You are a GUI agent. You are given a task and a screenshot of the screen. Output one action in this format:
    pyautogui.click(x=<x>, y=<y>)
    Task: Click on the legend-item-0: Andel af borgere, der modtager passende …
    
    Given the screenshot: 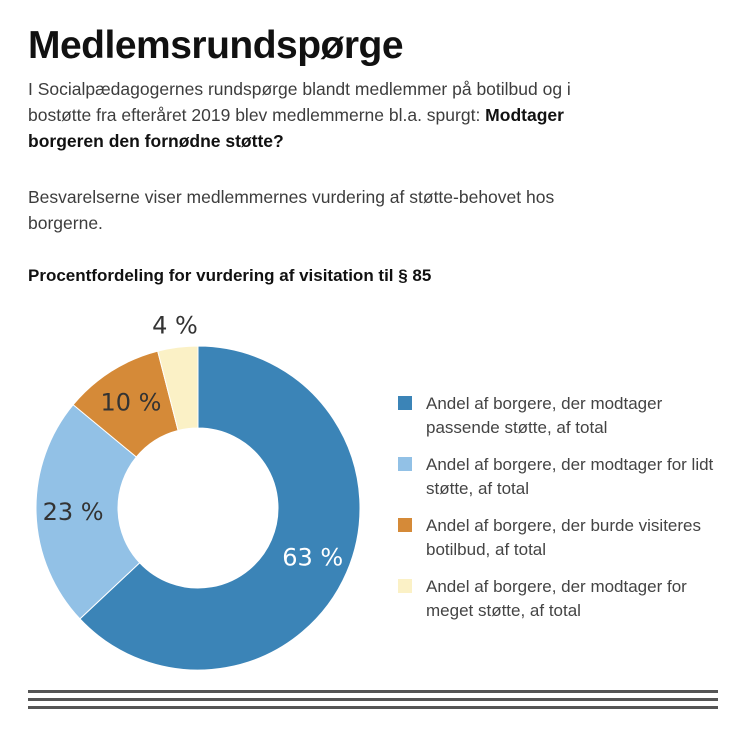 What is the action you would take?
    pyautogui.click(x=568, y=416)
    